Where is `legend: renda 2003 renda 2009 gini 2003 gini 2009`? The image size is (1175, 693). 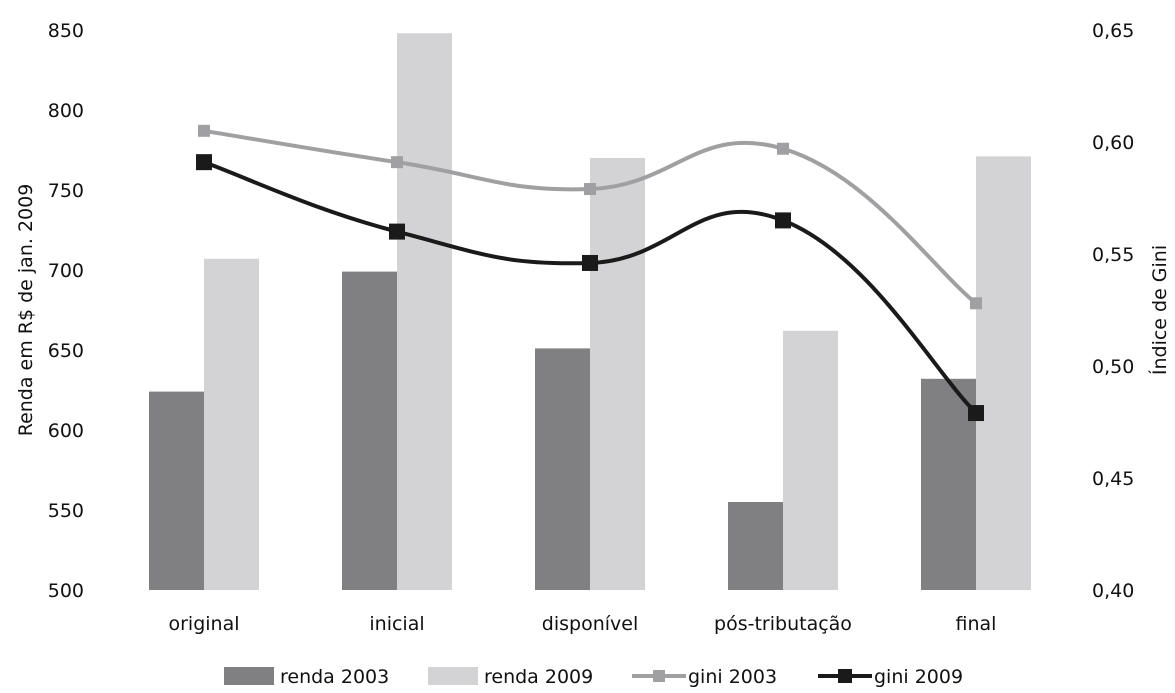 legend: renda 2003 renda 2009 gini 2003 gini 2009 is located at coordinates (593, 677).